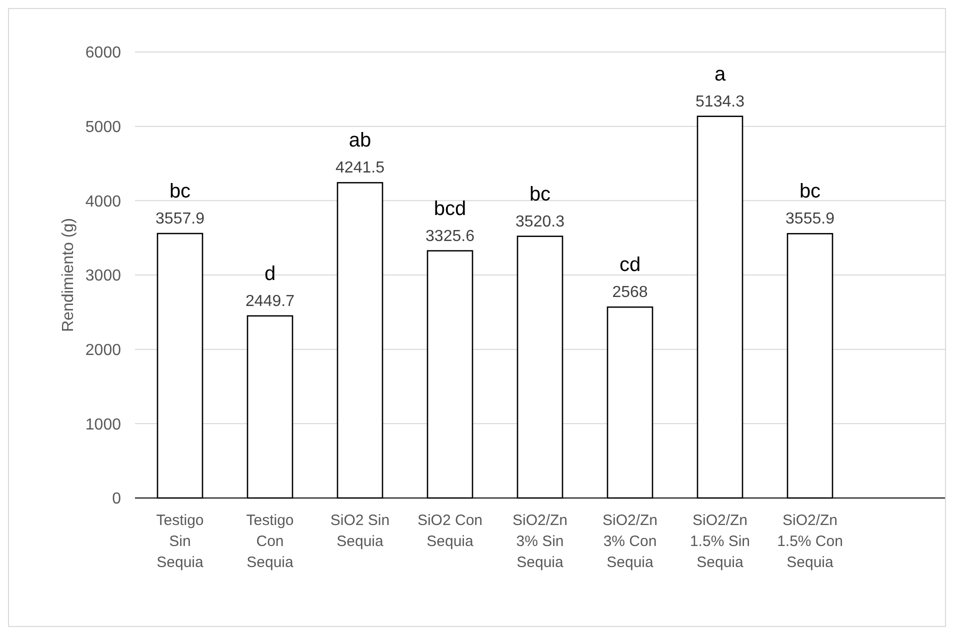 This screenshot has height=635, width=954. What do you see at coordinates (630, 541) in the screenshot?
I see `x-tick-label: SiO2/Zn 3% Con Sequia` at bounding box center [630, 541].